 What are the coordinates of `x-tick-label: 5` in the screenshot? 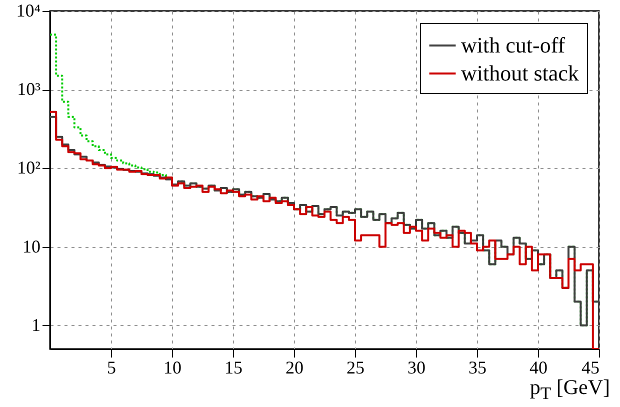 It's located at (111, 368).